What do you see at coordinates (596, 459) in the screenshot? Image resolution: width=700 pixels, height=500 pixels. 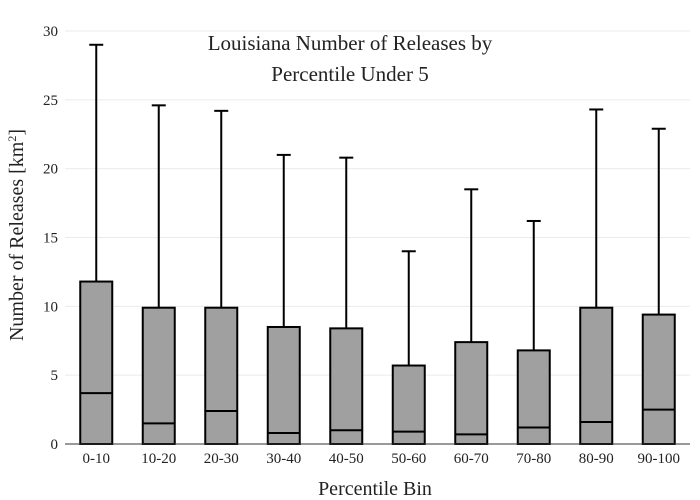 I see `x-tick-label: 80-90` at bounding box center [596, 459].